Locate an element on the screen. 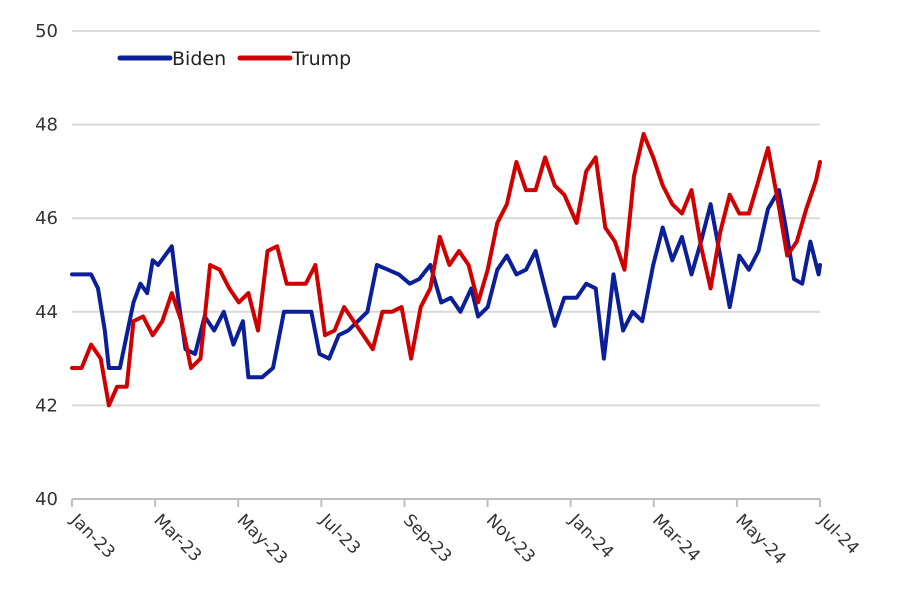 This screenshot has height=600, width=900. x-tick-label: Nov-23 is located at coordinates (510, 538).